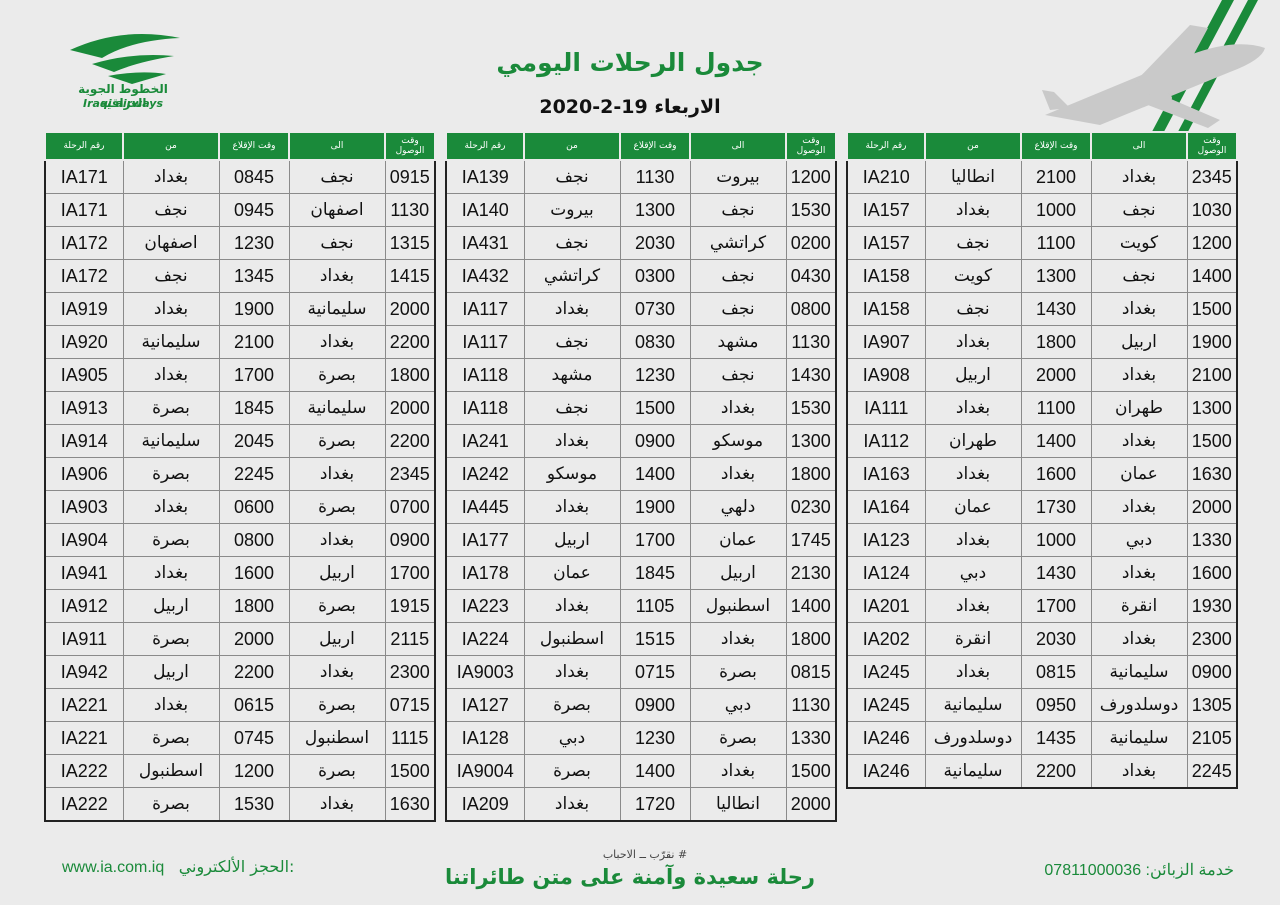 This screenshot has height=905, width=1280. I want to click on flight-number: IA139, so click(485, 176).